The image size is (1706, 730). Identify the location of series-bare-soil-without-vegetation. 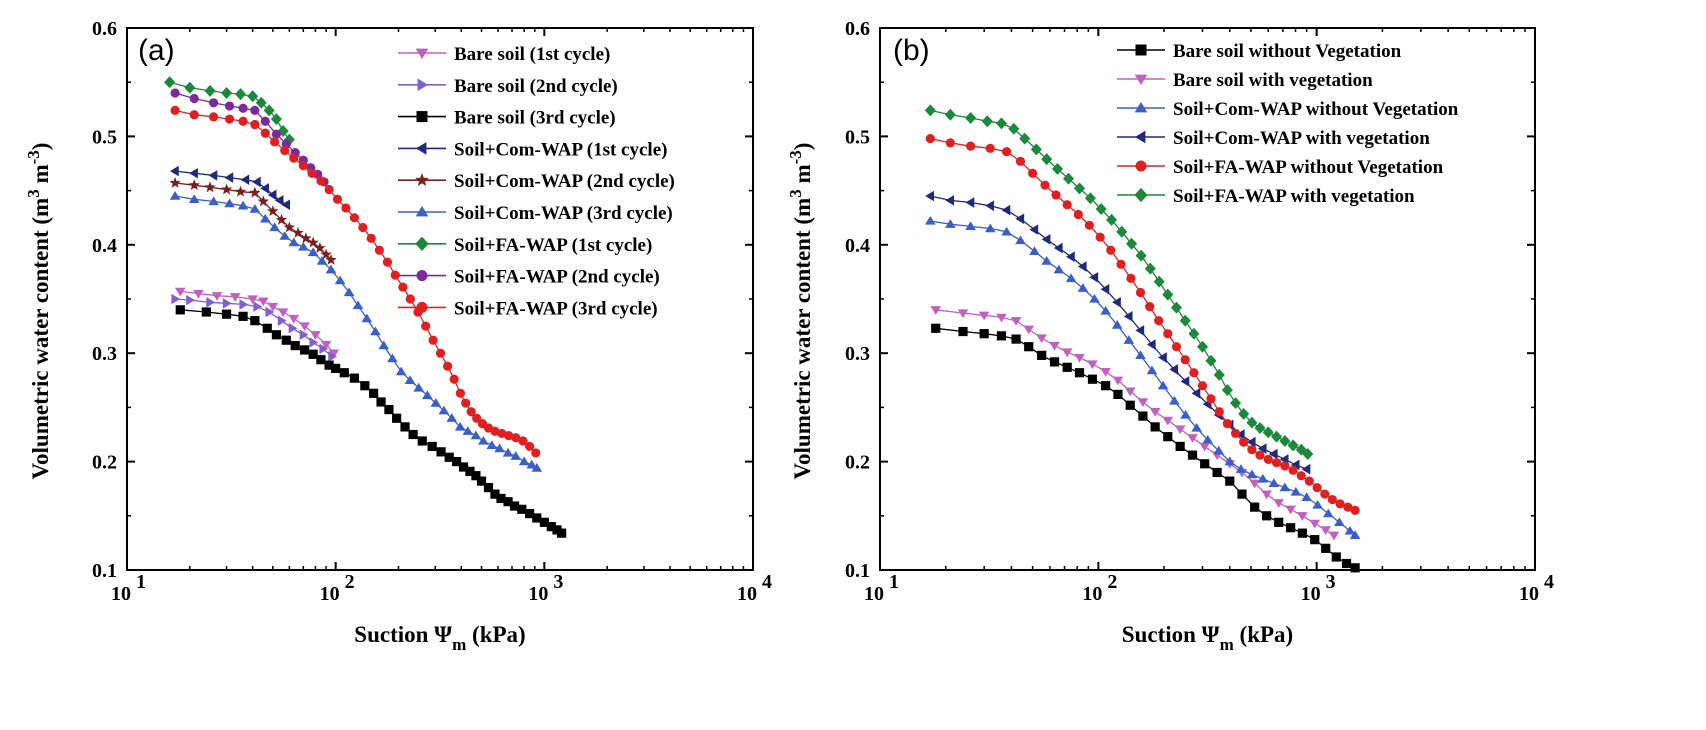
(1145, 448).